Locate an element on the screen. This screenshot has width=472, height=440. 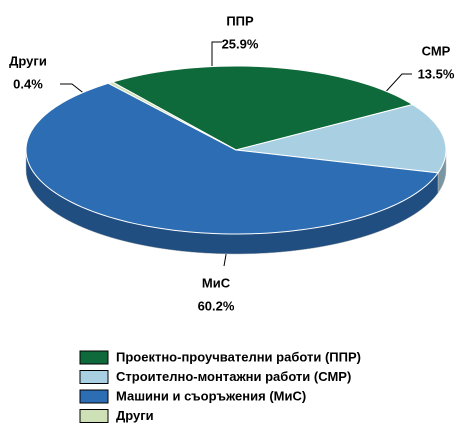
slice-label: ППР is located at coordinates (240, 20).